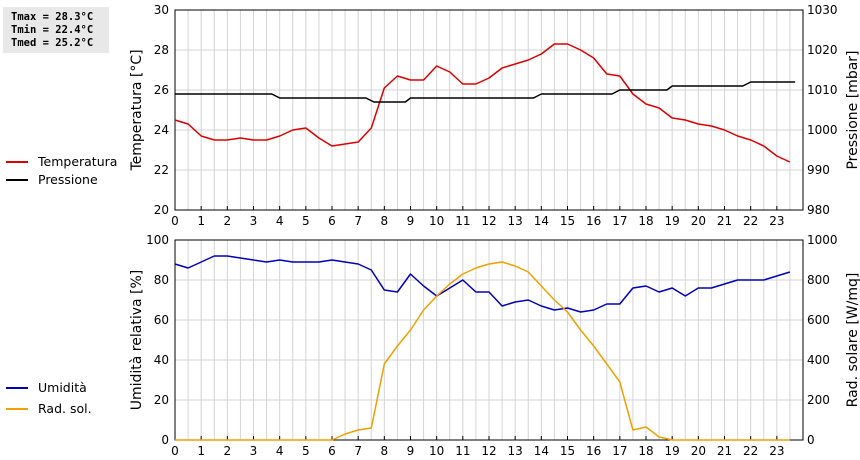 The height and width of the screenshot is (460, 860). I want to click on series-line-press, so click(485, 92).